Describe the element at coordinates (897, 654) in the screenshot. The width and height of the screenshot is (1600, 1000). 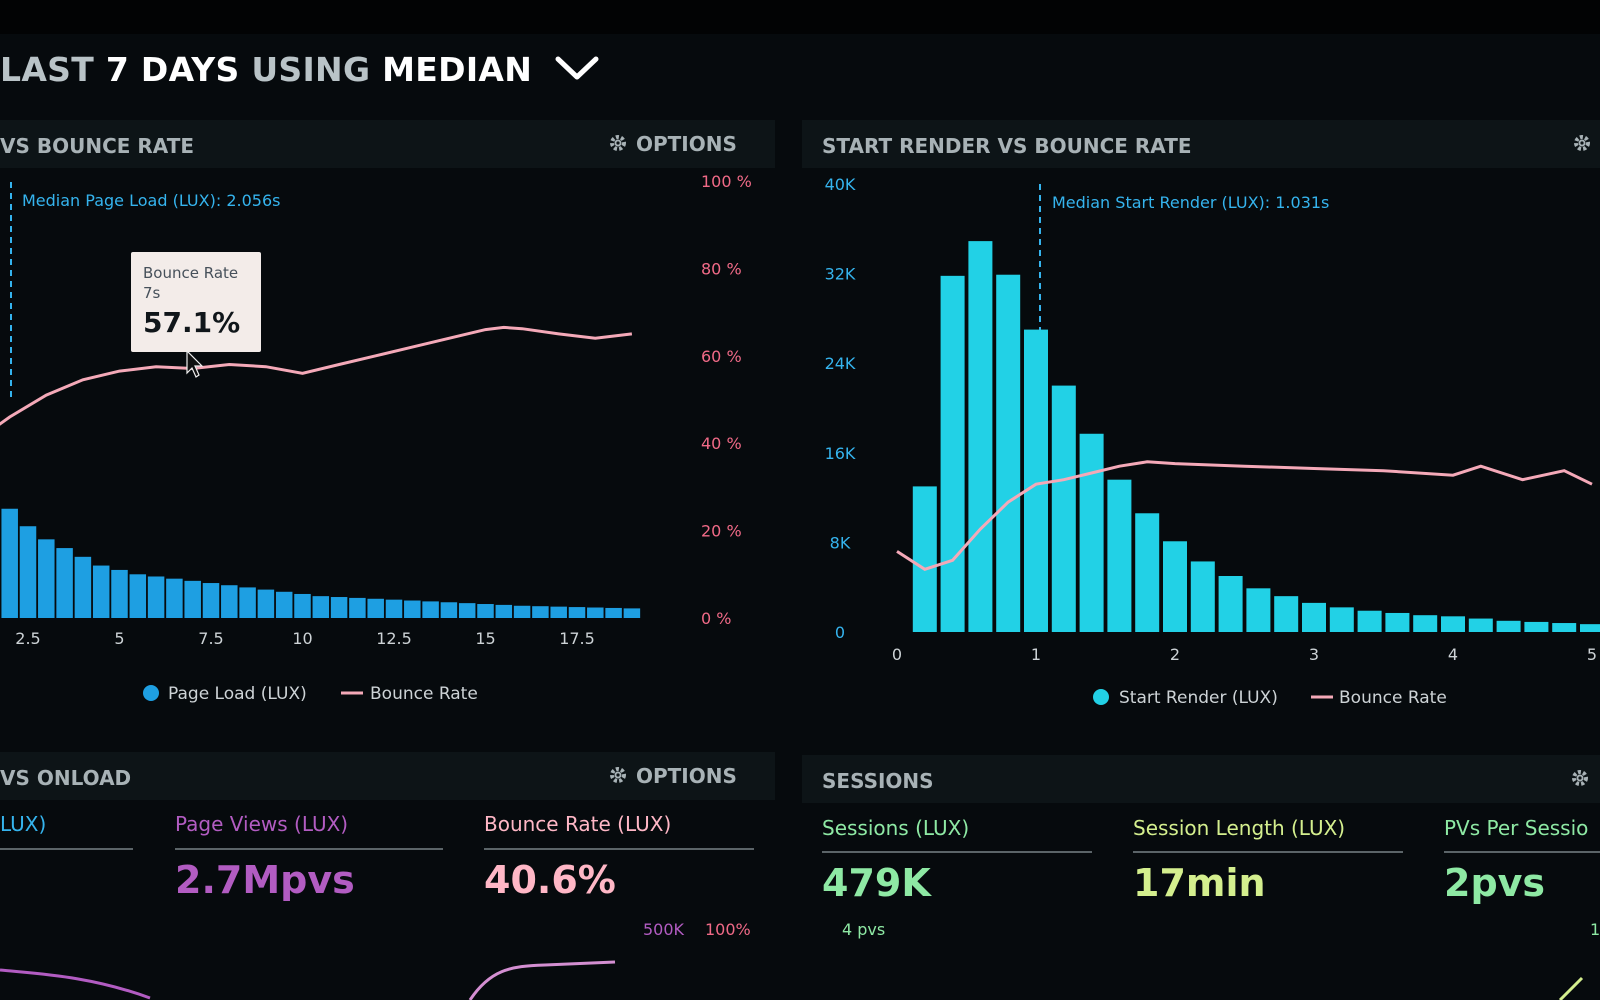
I see `x-tick-label: 0` at that location.